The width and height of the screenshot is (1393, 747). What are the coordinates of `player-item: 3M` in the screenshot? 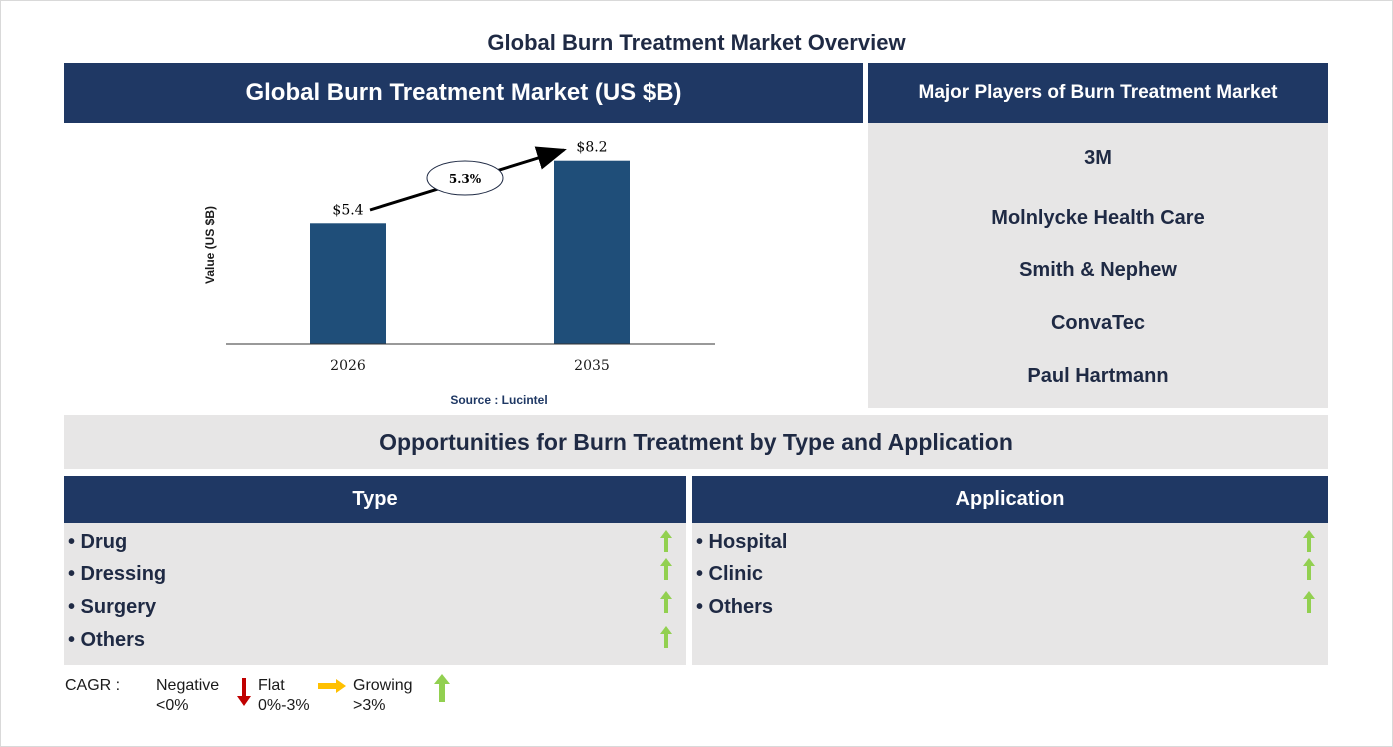 It's located at (1098, 158).